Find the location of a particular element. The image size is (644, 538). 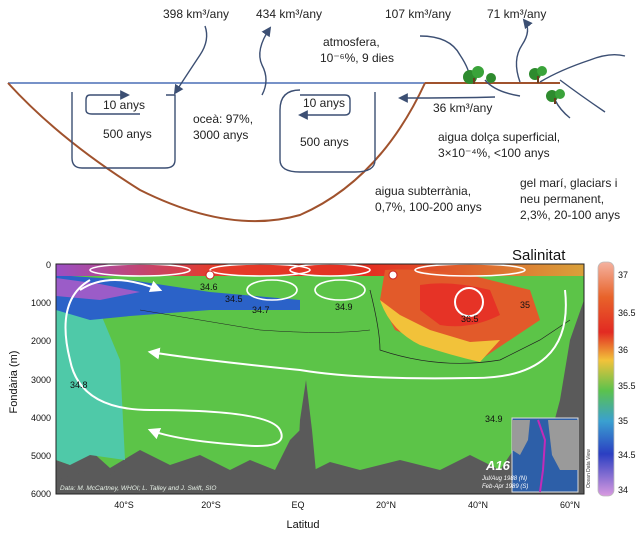

y-tick: 1000 is located at coordinates (41, 303).